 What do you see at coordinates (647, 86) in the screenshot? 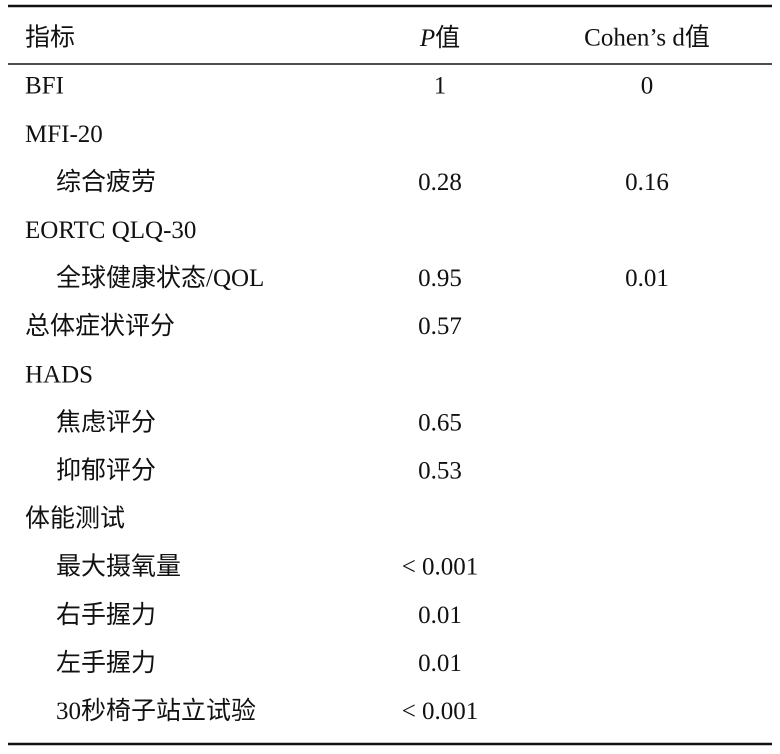
I see `d-value: 0` at bounding box center [647, 86].